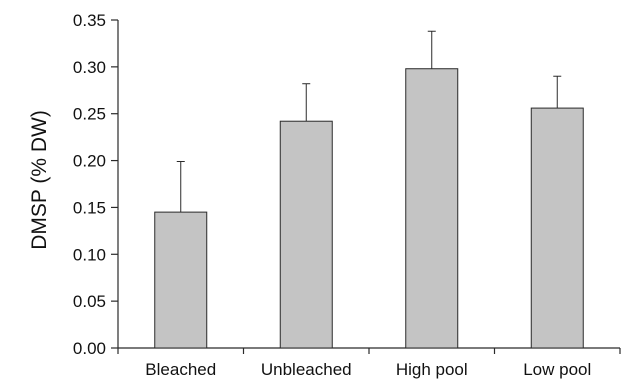 The height and width of the screenshot is (386, 622). Describe the element at coordinates (306, 234) in the screenshot. I see `bar-unbleached` at that location.